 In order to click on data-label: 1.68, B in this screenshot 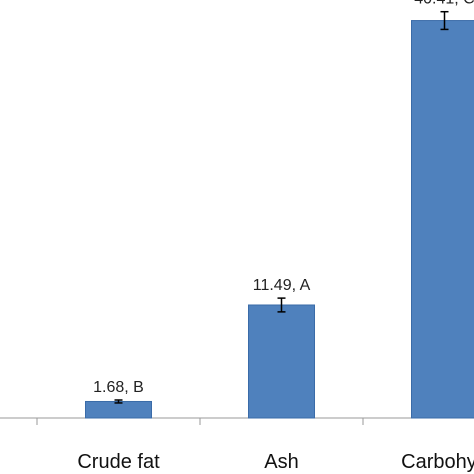, I will do `click(118, 387)`.